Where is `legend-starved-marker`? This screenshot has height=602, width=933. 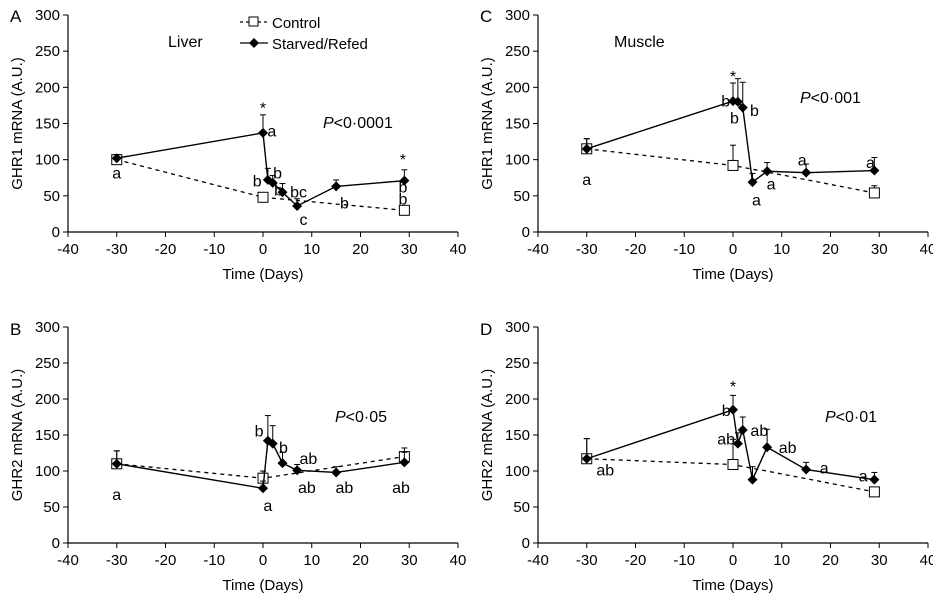 legend-starved-marker is located at coordinates (254, 43).